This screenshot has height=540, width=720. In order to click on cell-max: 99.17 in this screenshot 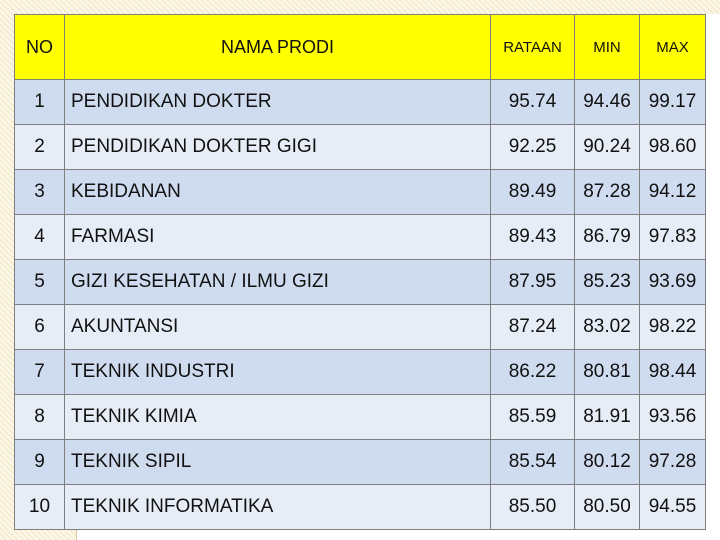, I will do `click(672, 102)`.